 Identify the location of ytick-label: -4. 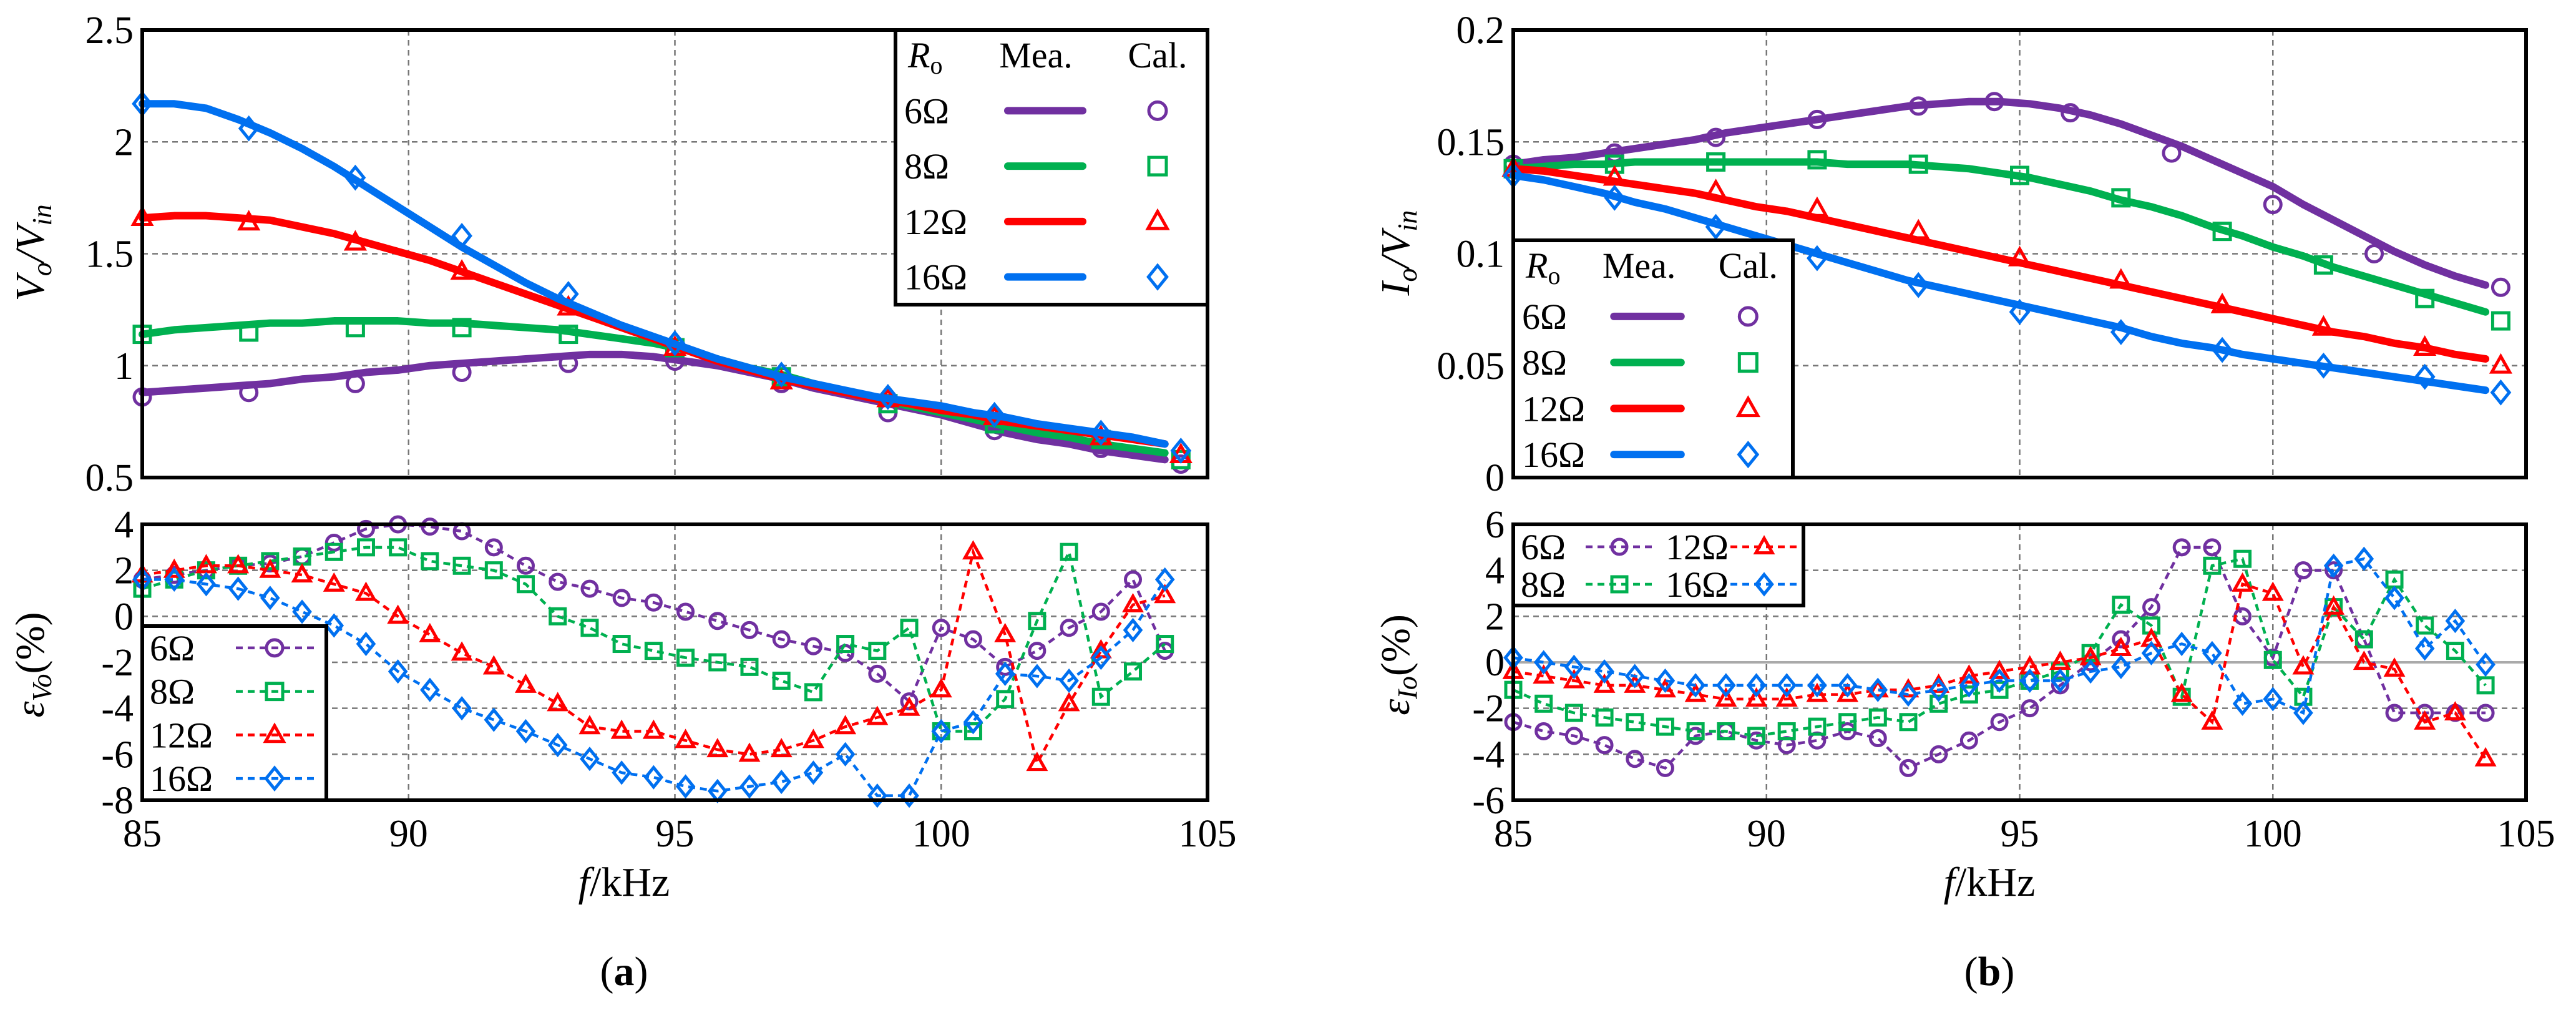
(117, 709).